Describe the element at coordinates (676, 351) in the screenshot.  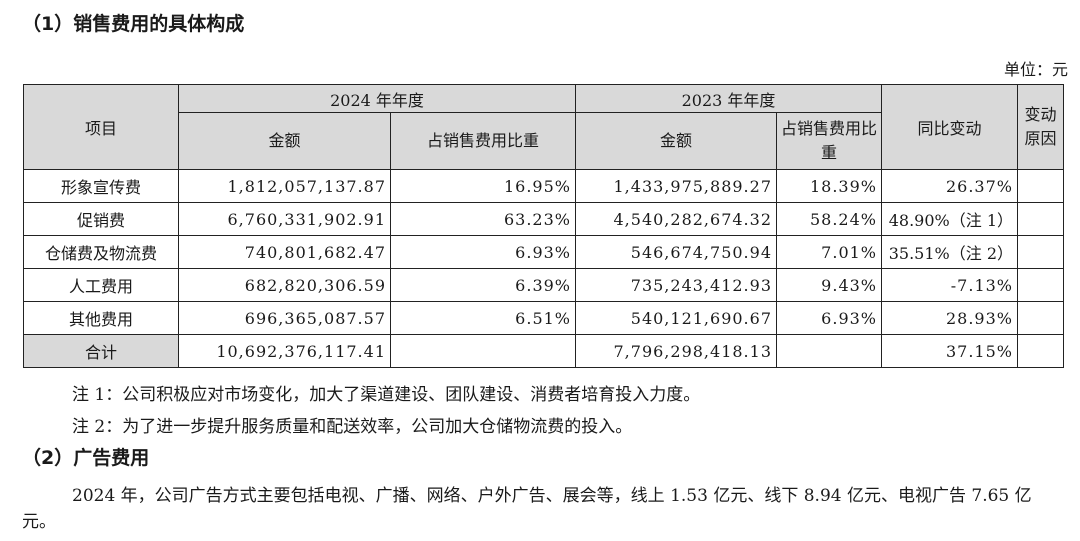
I see `cell-total-amount-2023: 7,796,298,418.13` at that location.